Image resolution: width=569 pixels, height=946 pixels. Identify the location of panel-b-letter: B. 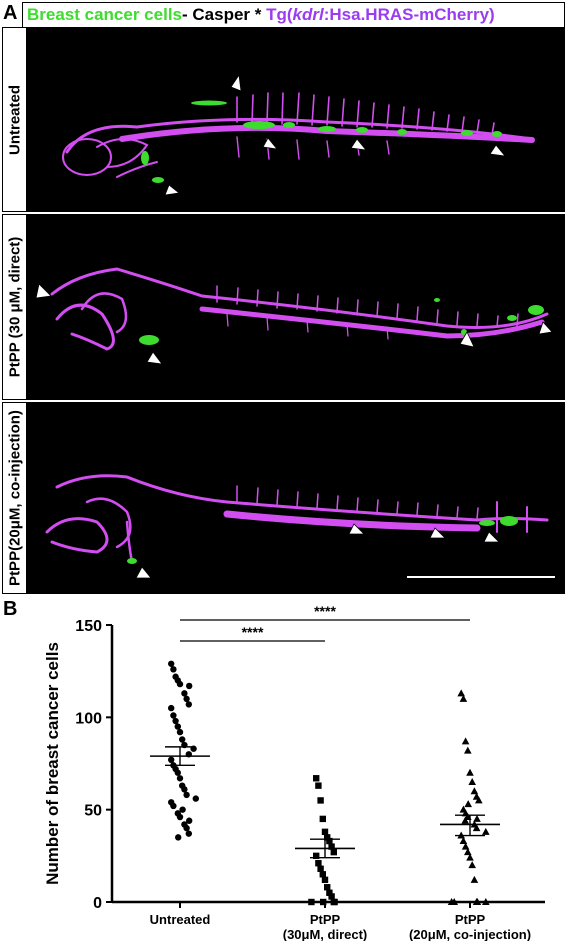
(10, 609).